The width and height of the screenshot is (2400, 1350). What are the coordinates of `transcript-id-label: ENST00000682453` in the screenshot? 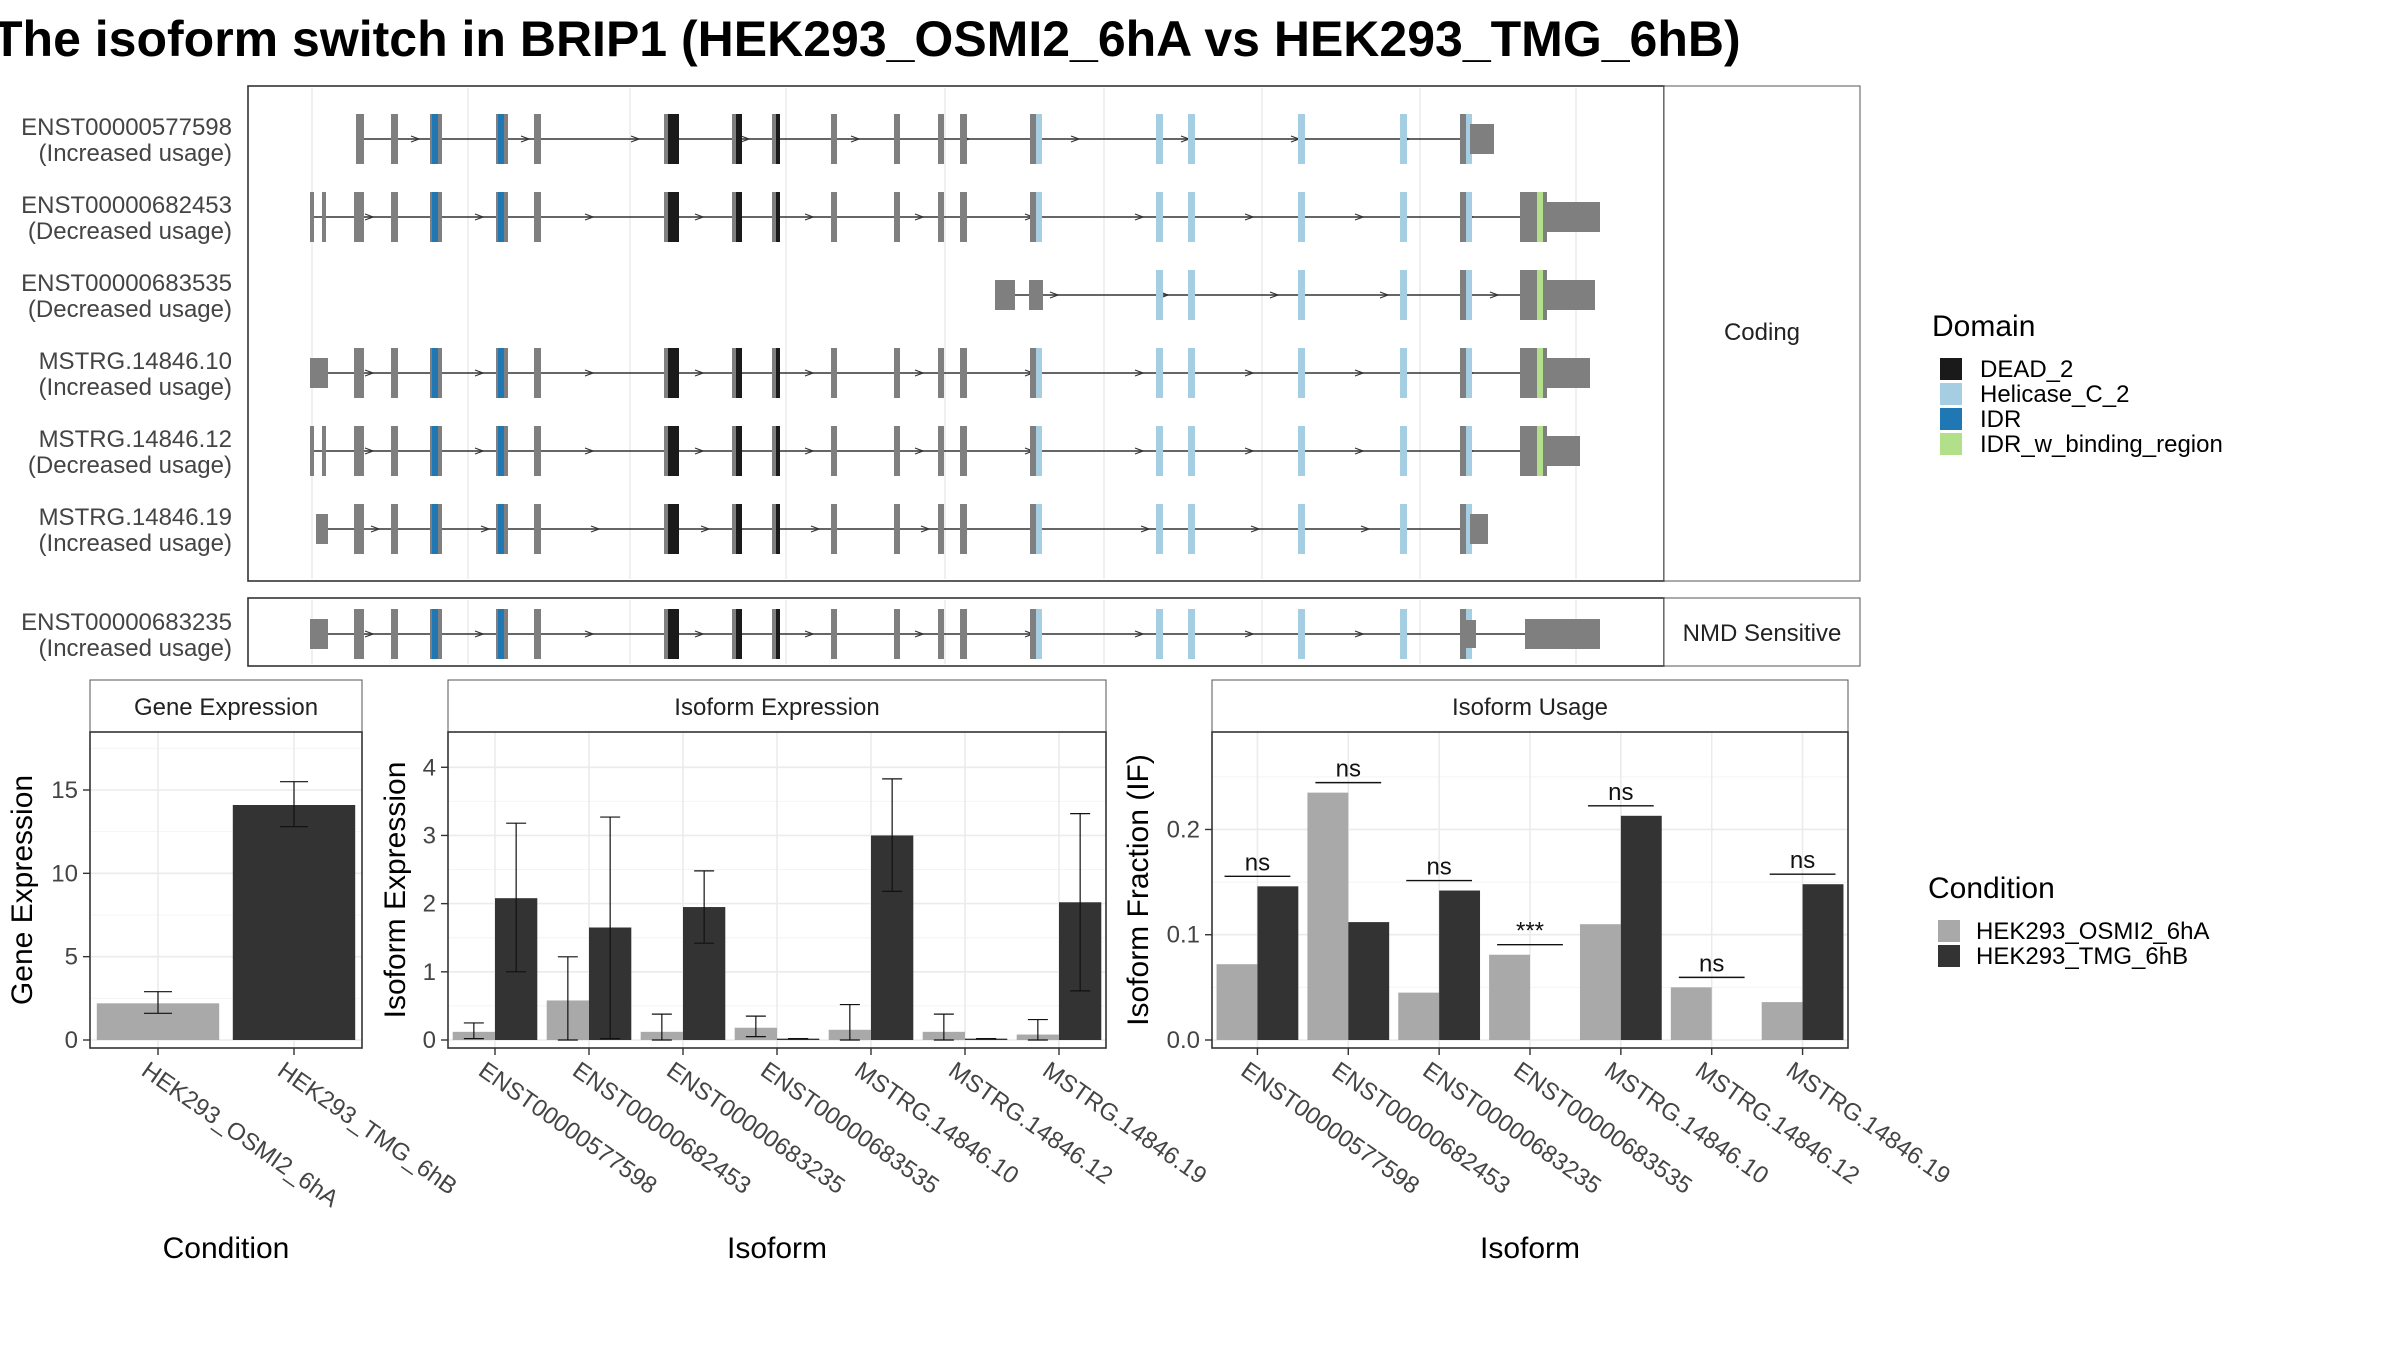 It's located at (126, 205).